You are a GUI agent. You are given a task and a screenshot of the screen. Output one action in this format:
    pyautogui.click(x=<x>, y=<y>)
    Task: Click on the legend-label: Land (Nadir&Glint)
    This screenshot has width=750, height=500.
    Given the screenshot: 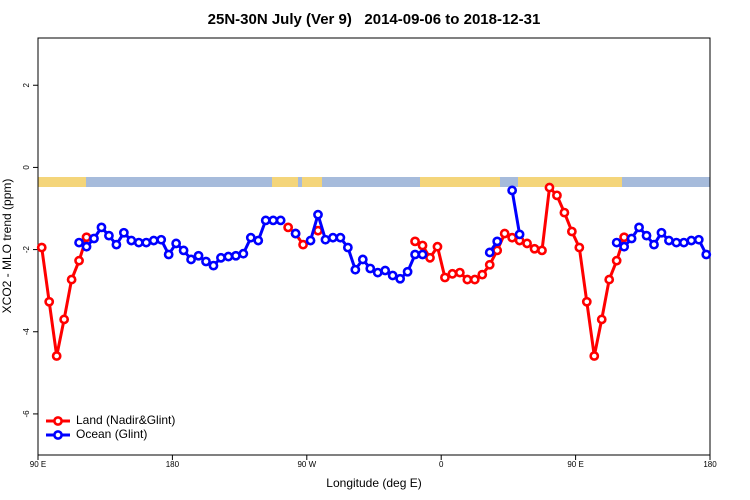 What is the action you would take?
    pyautogui.click(x=125, y=420)
    